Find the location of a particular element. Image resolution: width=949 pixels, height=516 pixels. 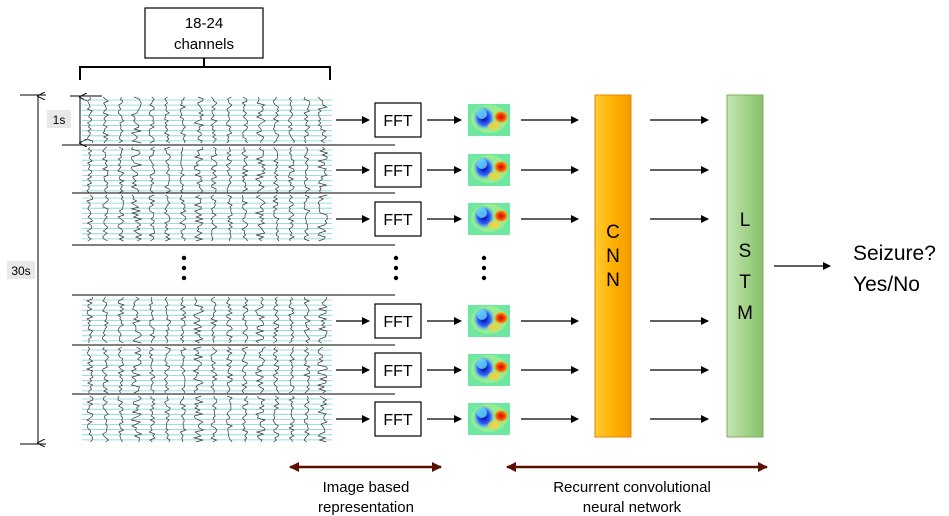

one-second-label: 1s is located at coordinates (59, 120).